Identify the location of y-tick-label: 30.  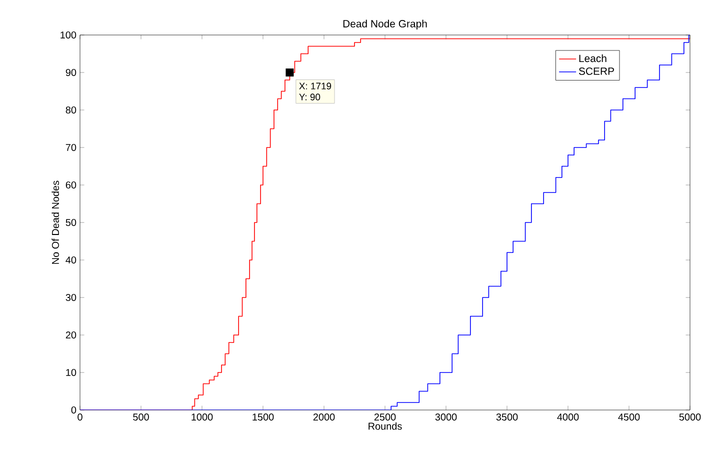
(71, 298).